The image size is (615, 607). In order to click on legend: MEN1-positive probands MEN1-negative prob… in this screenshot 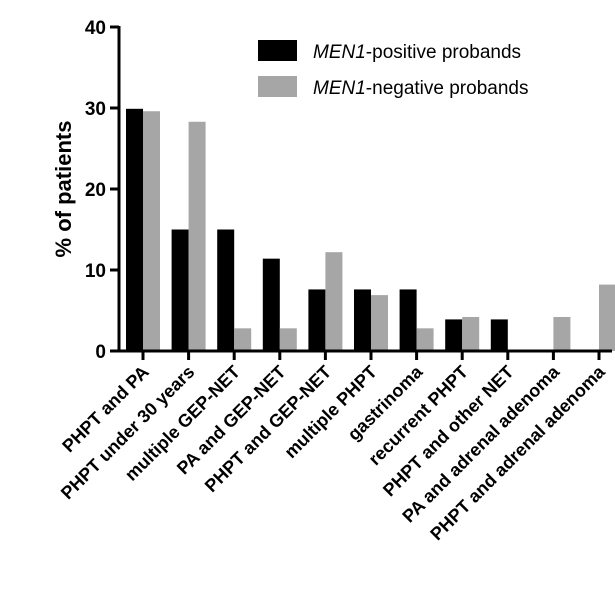, I will do `click(393, 69)`.